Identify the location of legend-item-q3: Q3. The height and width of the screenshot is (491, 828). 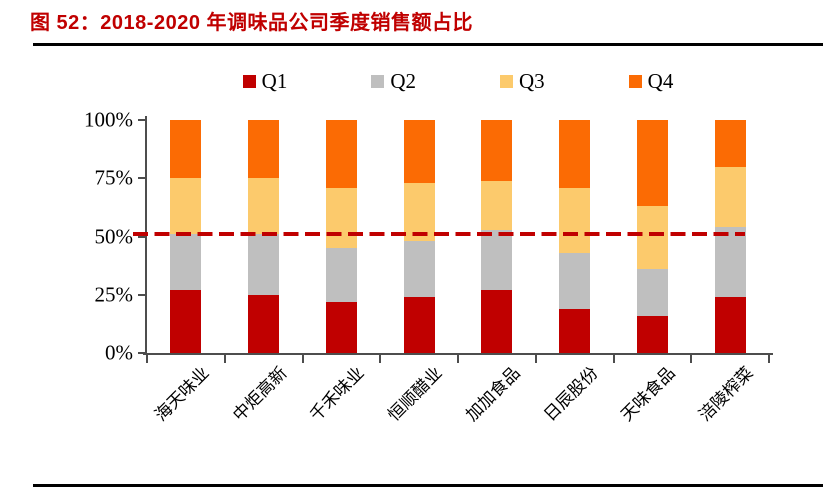
(522, 81).